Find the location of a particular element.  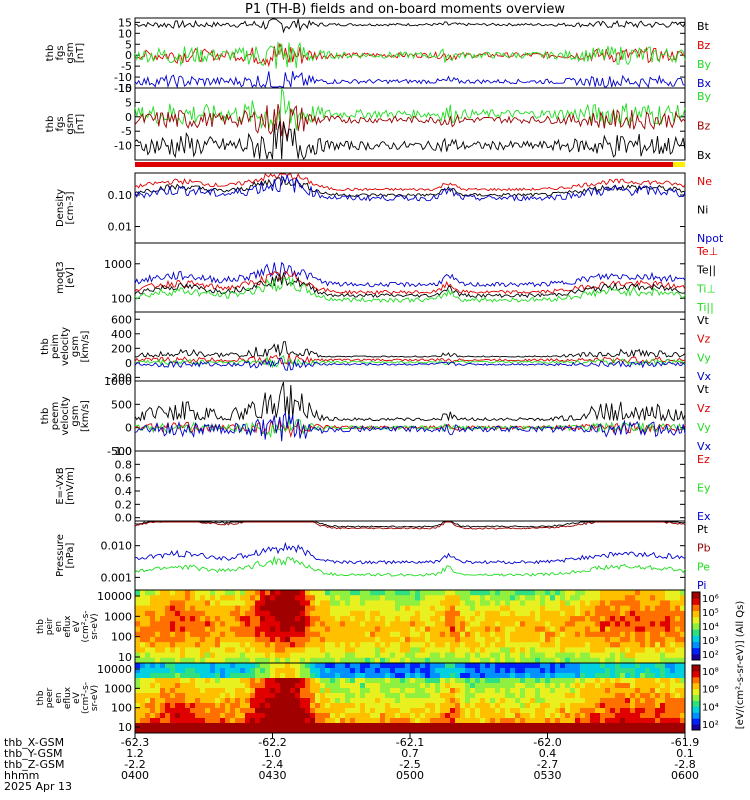

position-value: -62.2 is located at coordinates (272, 742).